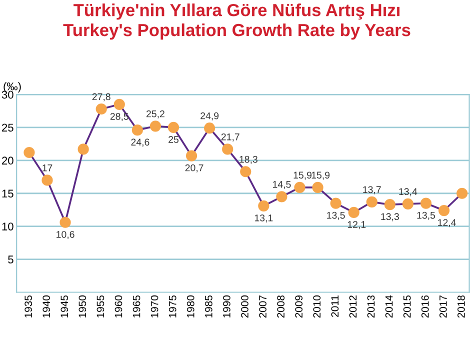  I want to click on data-label: 27,8, so click(101, 97).